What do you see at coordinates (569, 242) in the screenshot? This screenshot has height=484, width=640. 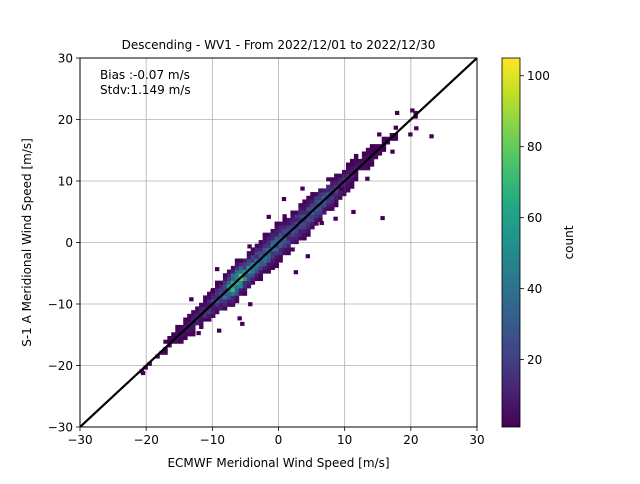 I see `colorbar-label: count` at bounding box center [569, 242].